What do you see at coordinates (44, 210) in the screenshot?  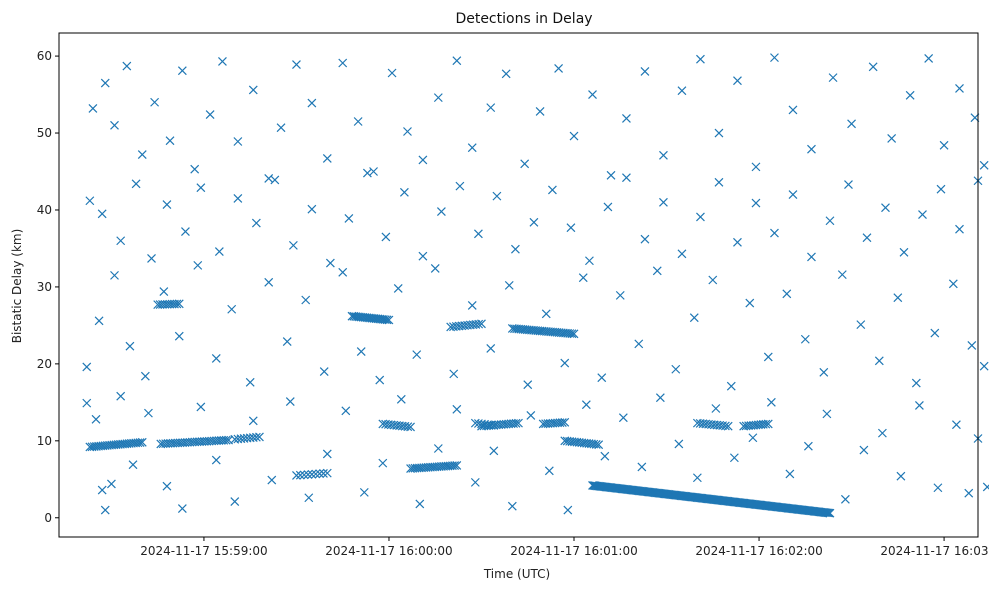 I see `y-tick-label: 40` at bounding box center [44, 210].